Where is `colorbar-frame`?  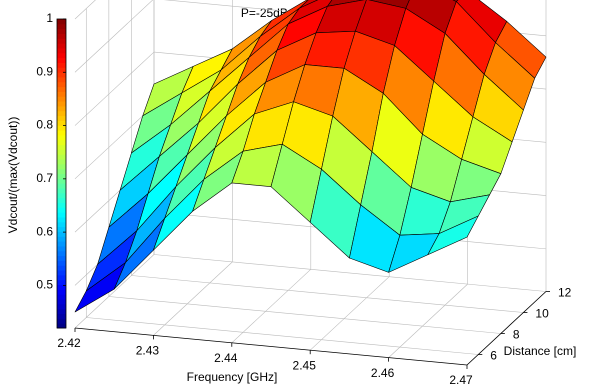
colorbar-frame is located at coordinates (61, 173).